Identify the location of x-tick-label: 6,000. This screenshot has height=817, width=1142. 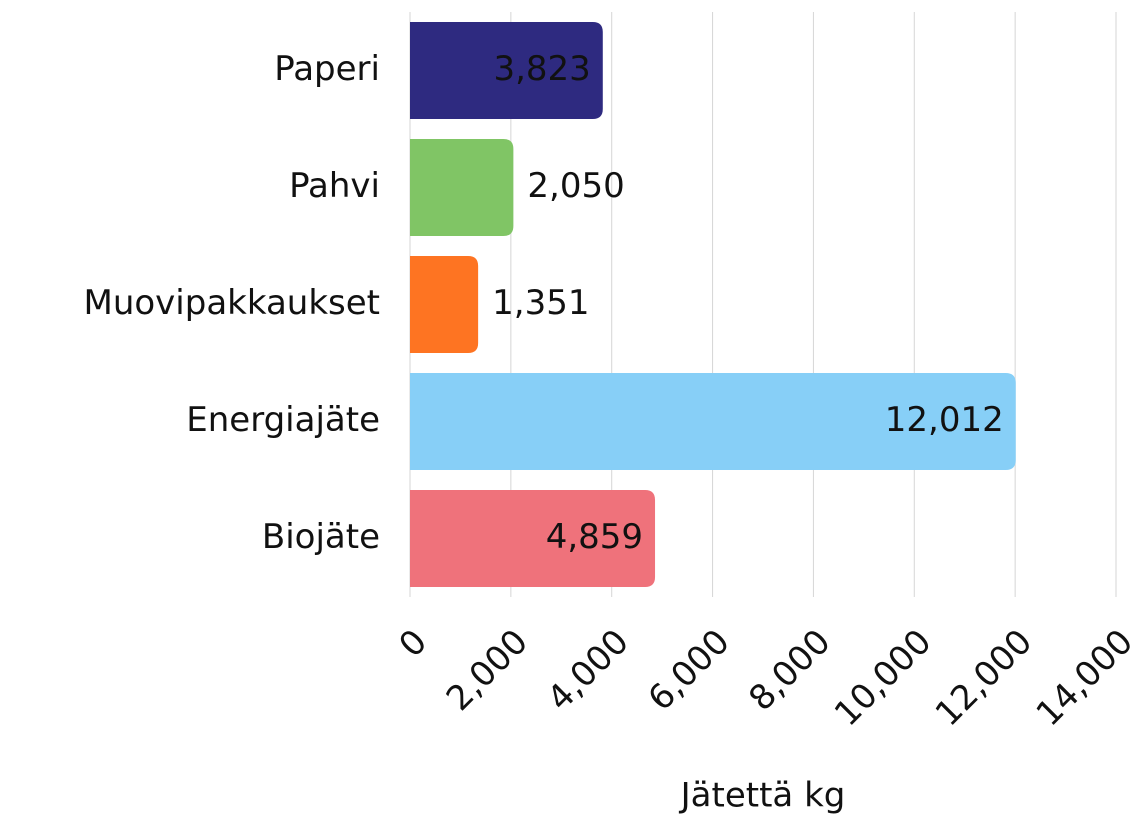
(689, 670).